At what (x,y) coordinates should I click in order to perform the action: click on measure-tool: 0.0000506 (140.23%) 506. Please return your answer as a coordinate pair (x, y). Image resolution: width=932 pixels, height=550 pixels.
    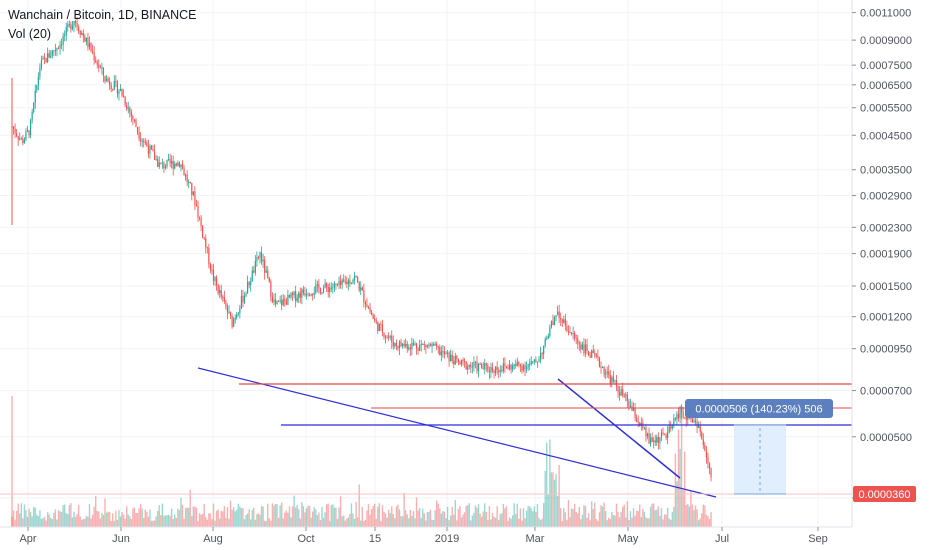
    Looking at the image, I should click on (759, 447).